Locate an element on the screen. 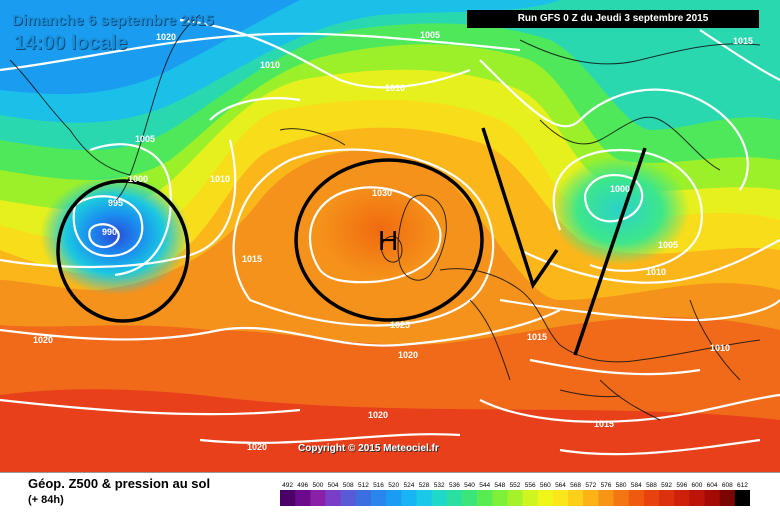  scale-label: 524 is located at coordinates (408, 485).